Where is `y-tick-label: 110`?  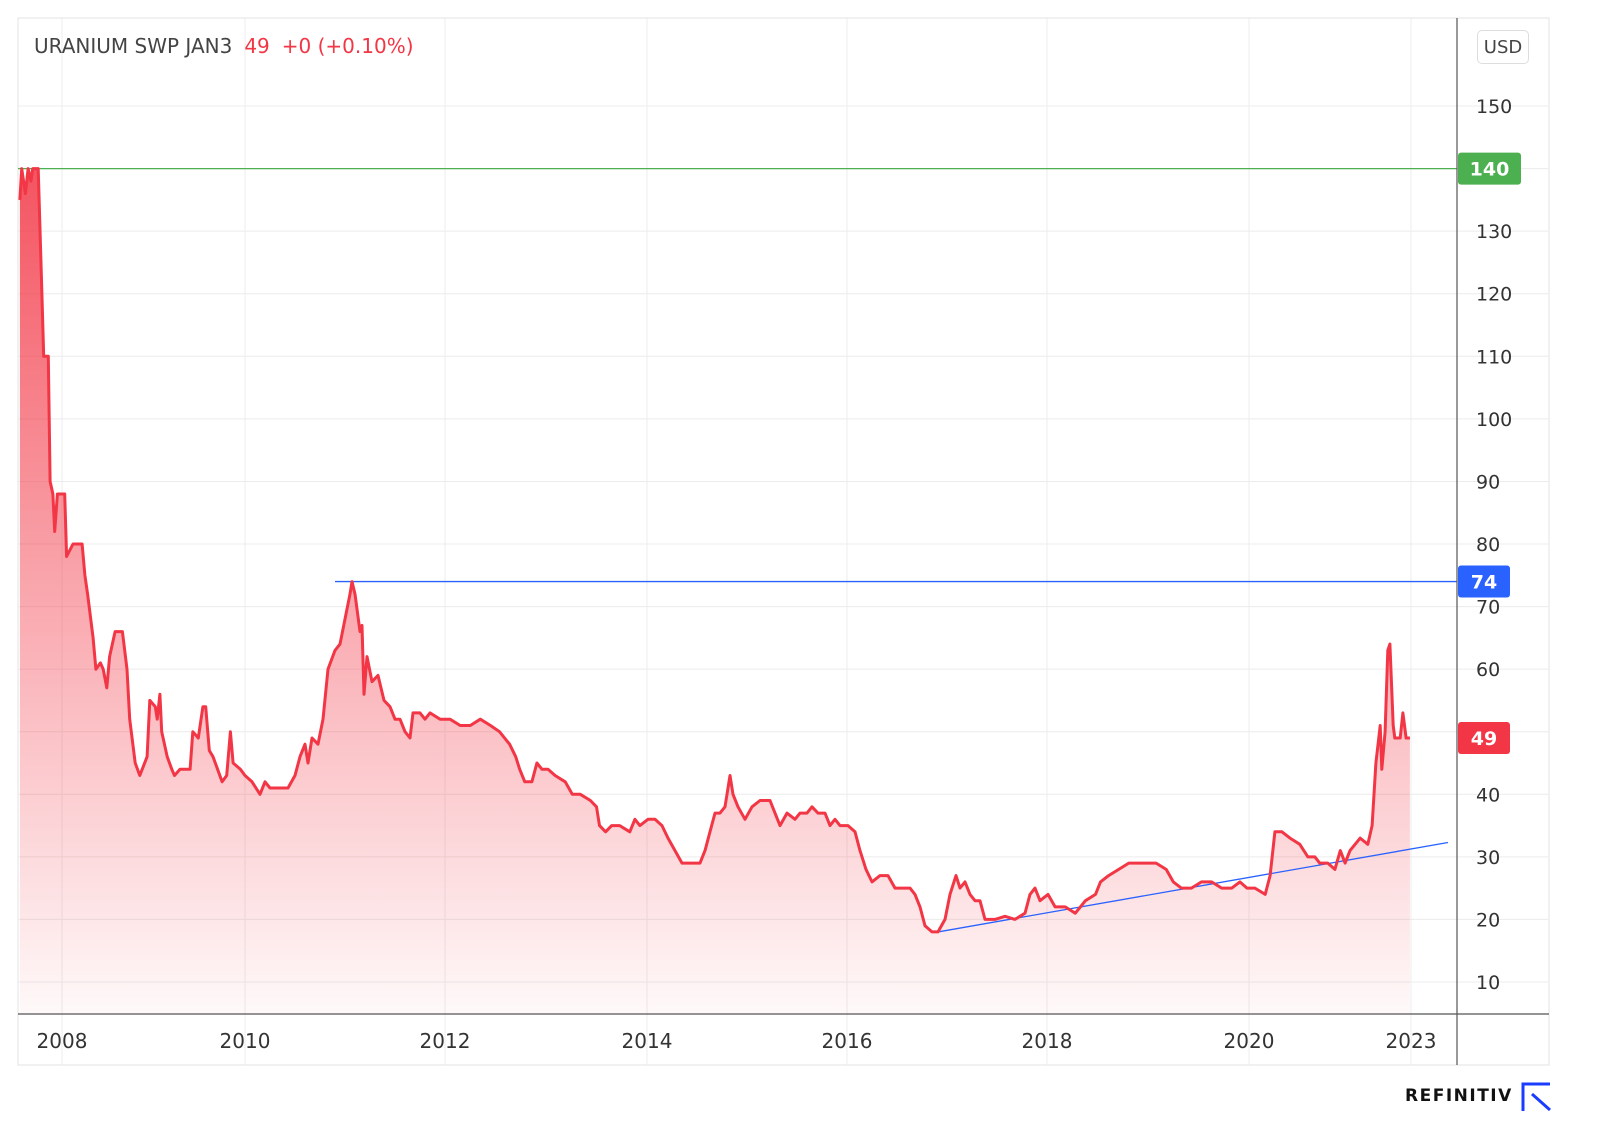
y-tick-label: 110 is located at coordinates (1494, 357).